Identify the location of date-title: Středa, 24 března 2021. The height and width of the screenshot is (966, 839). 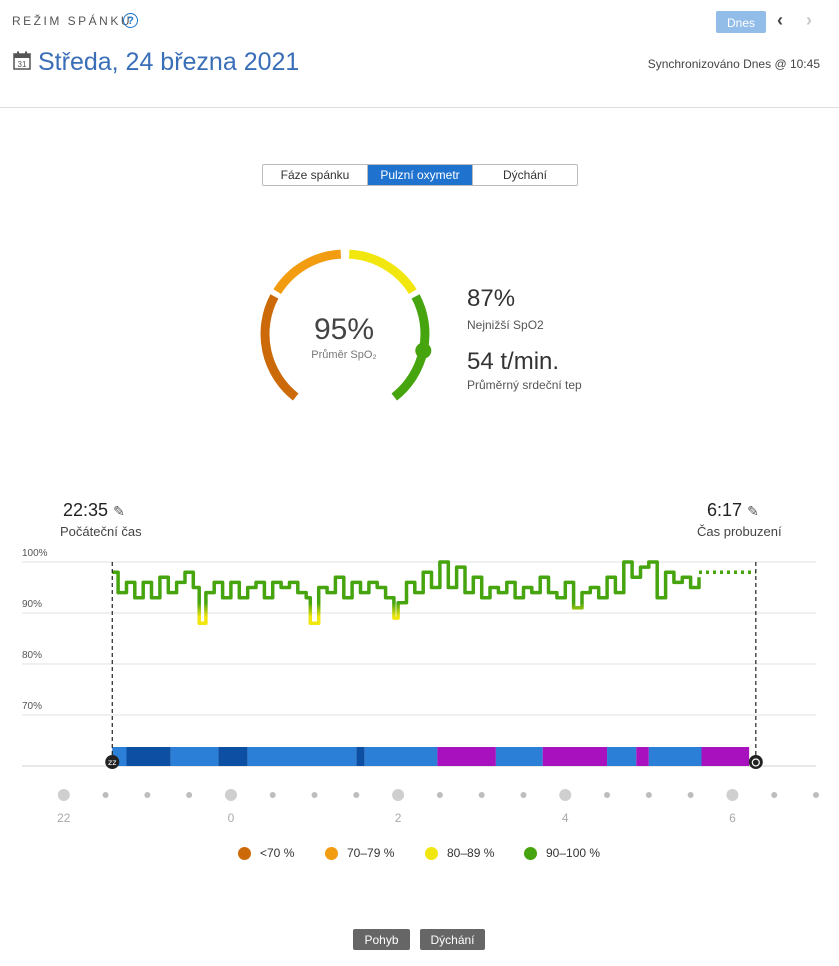
(169, 62).